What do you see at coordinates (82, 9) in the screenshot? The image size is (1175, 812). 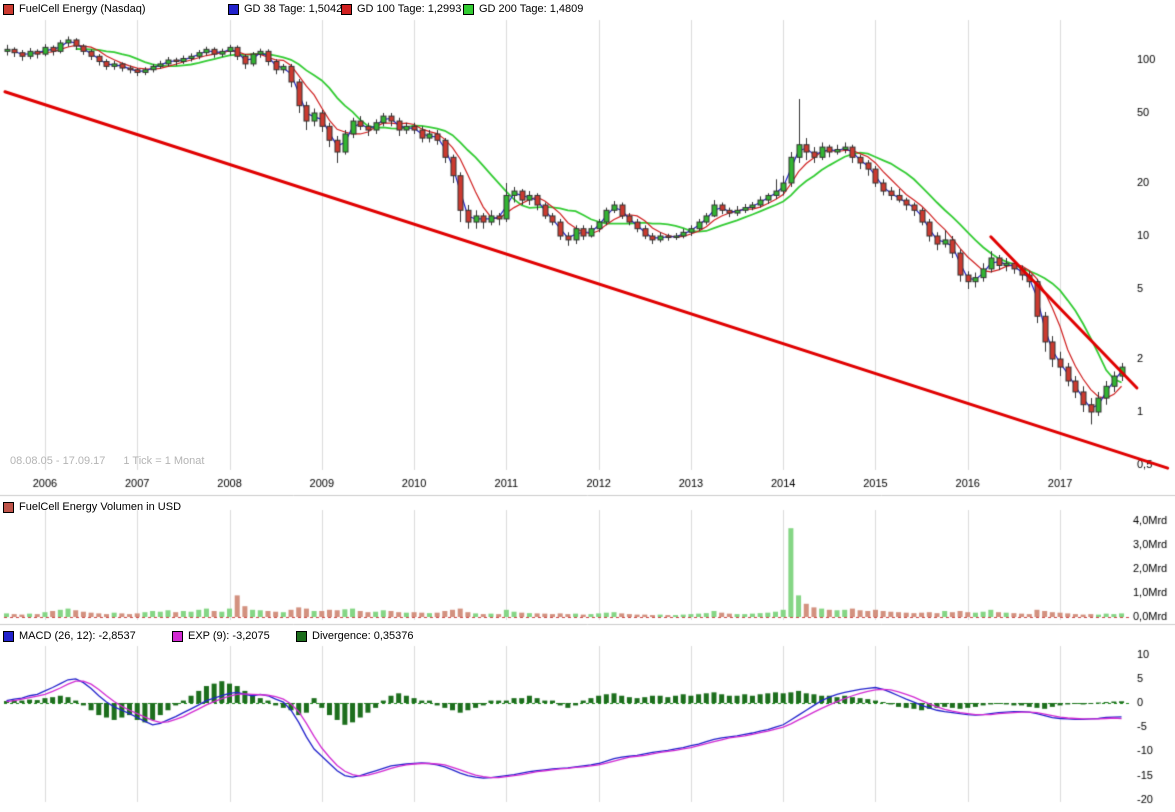 I see `price-series-label: FuelCell Energy (Nasdaq)` at bounding box center [82, 9].